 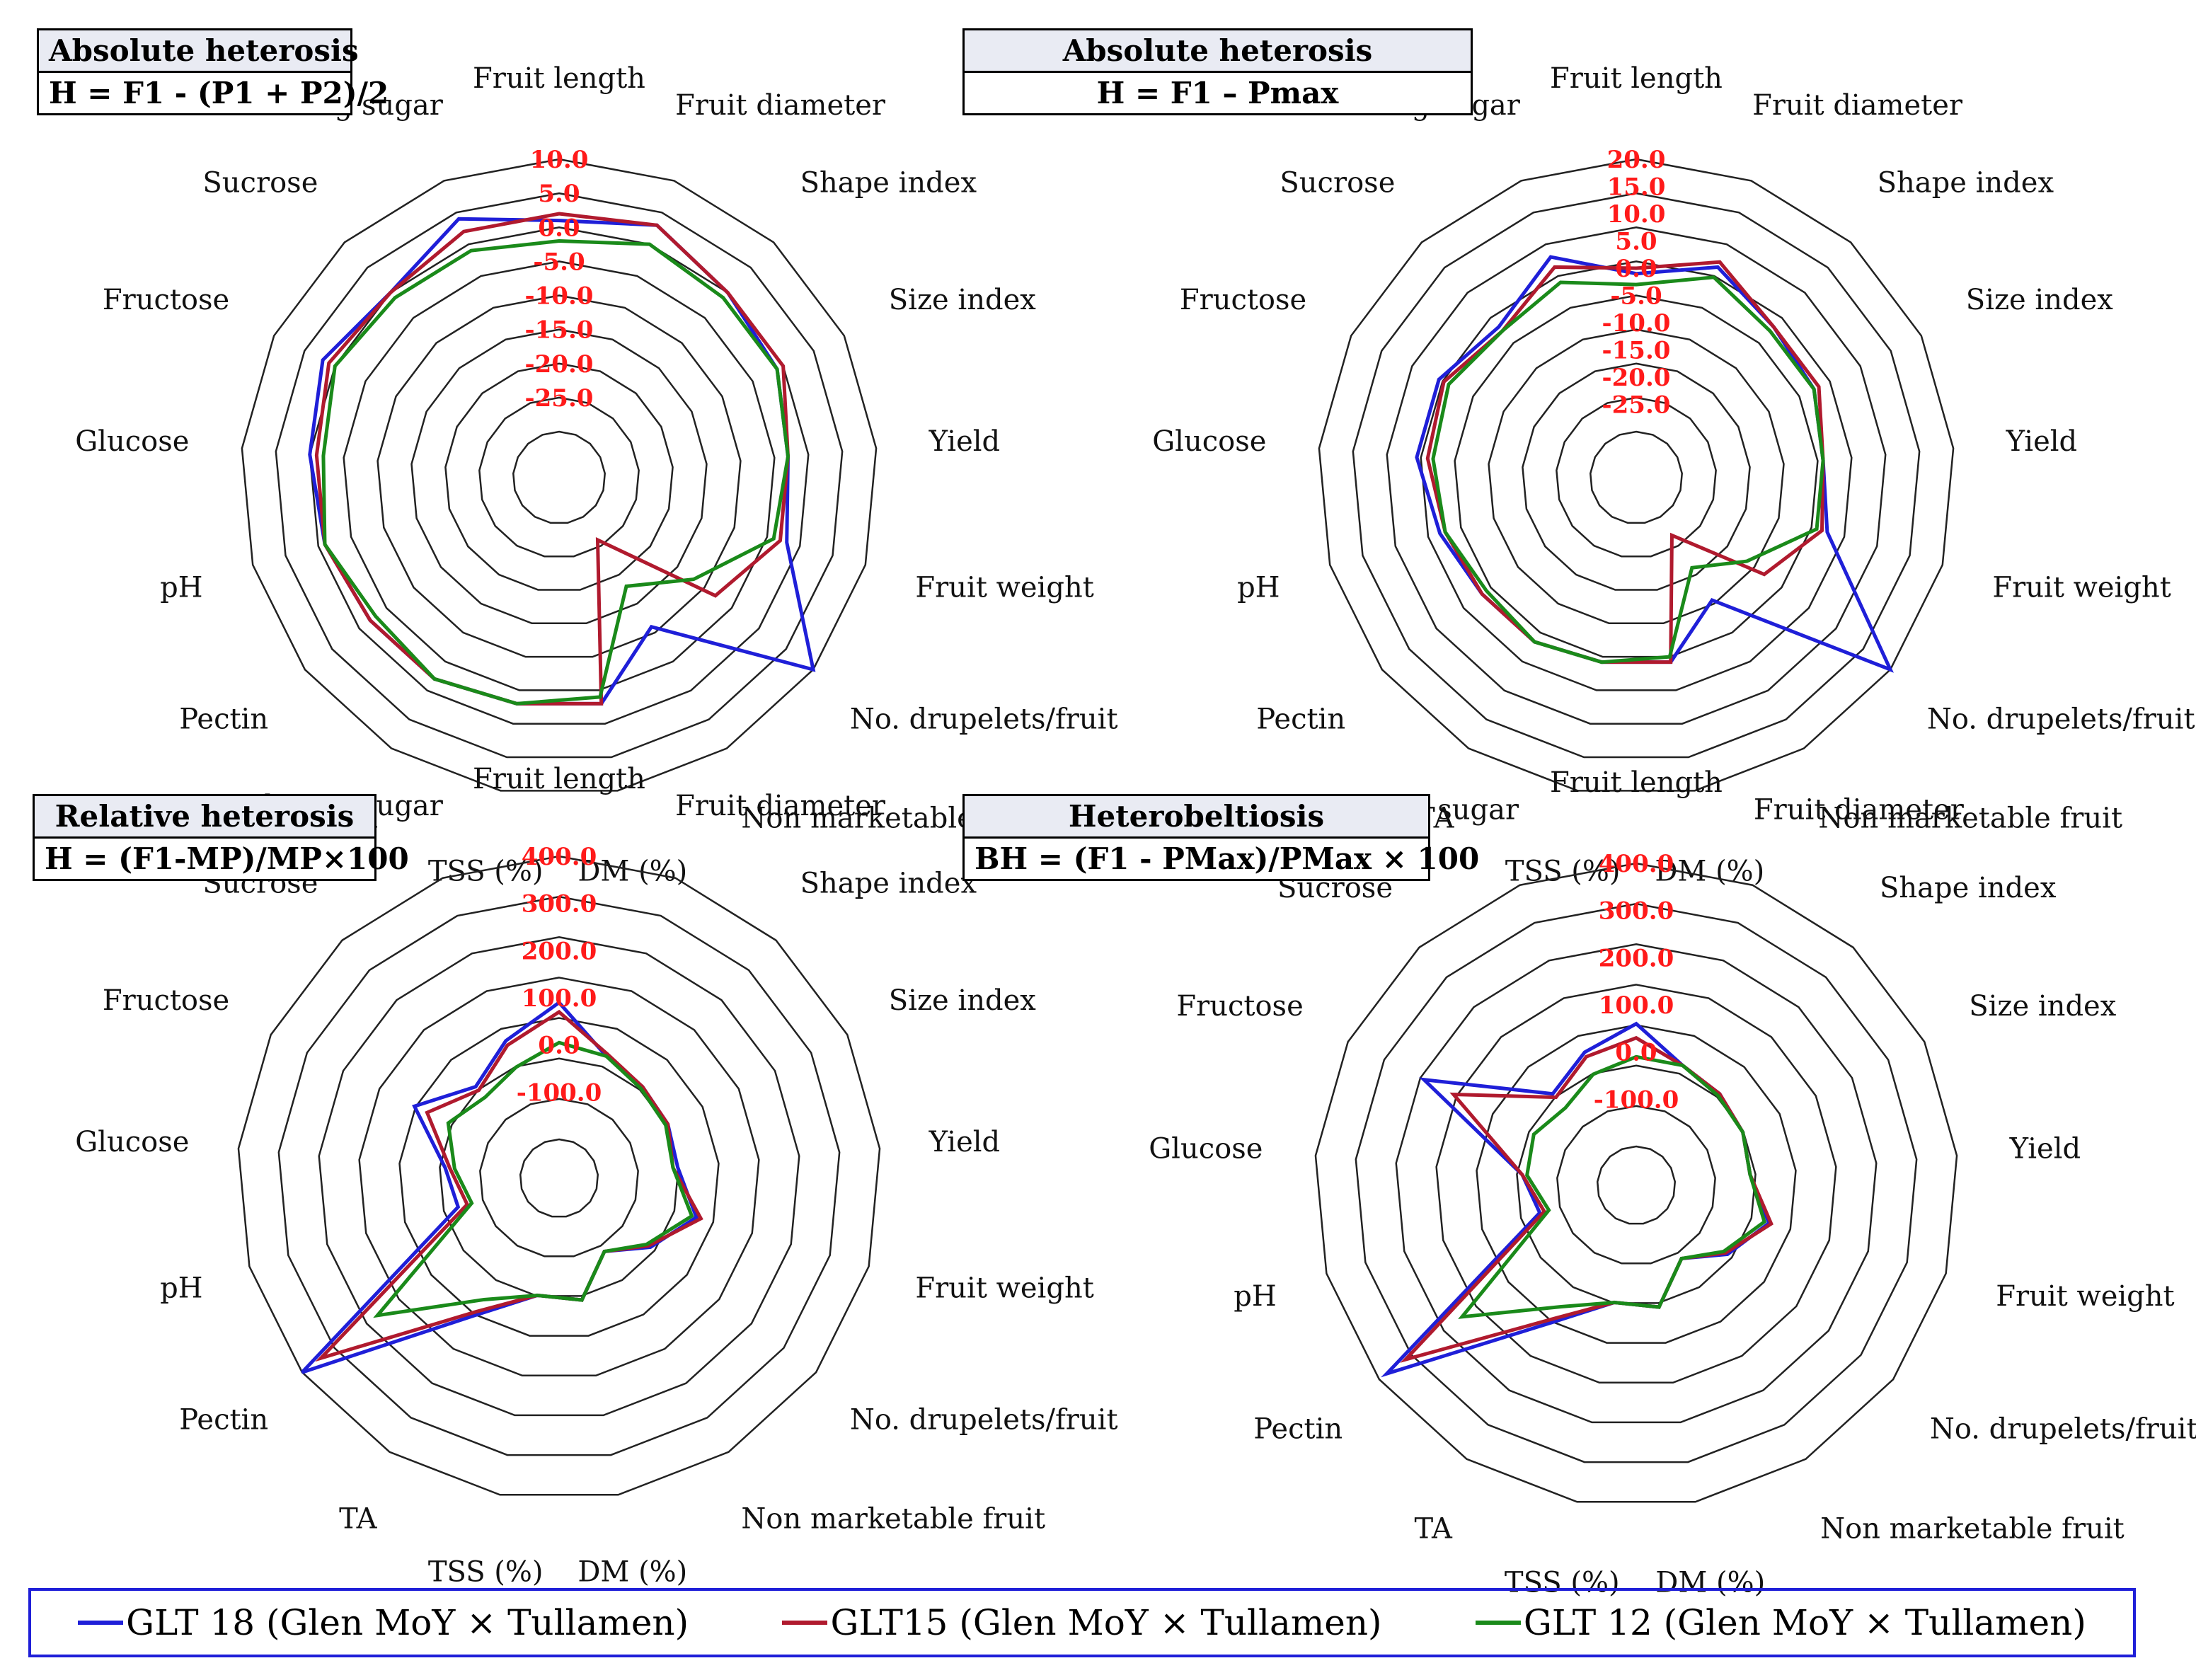 I want to click on panel-title-box-1: Absolute heterosis H = F1 - (P1 + P2)/2, so click(x=213, y=72).